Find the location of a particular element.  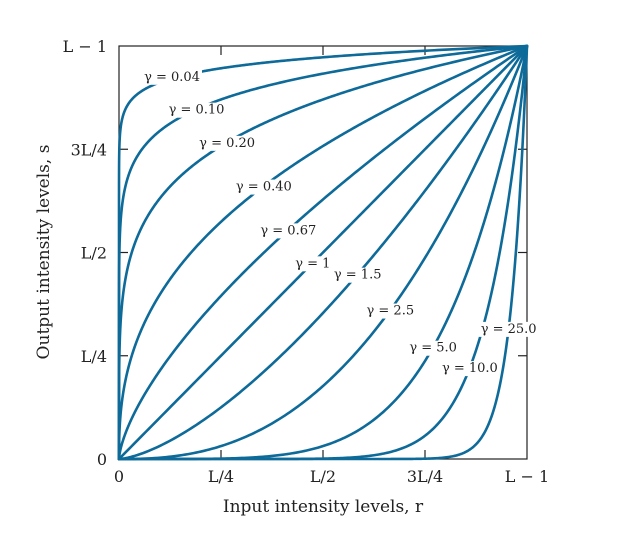

curve-label: γ = 1 is located at coordinates (312, 263).